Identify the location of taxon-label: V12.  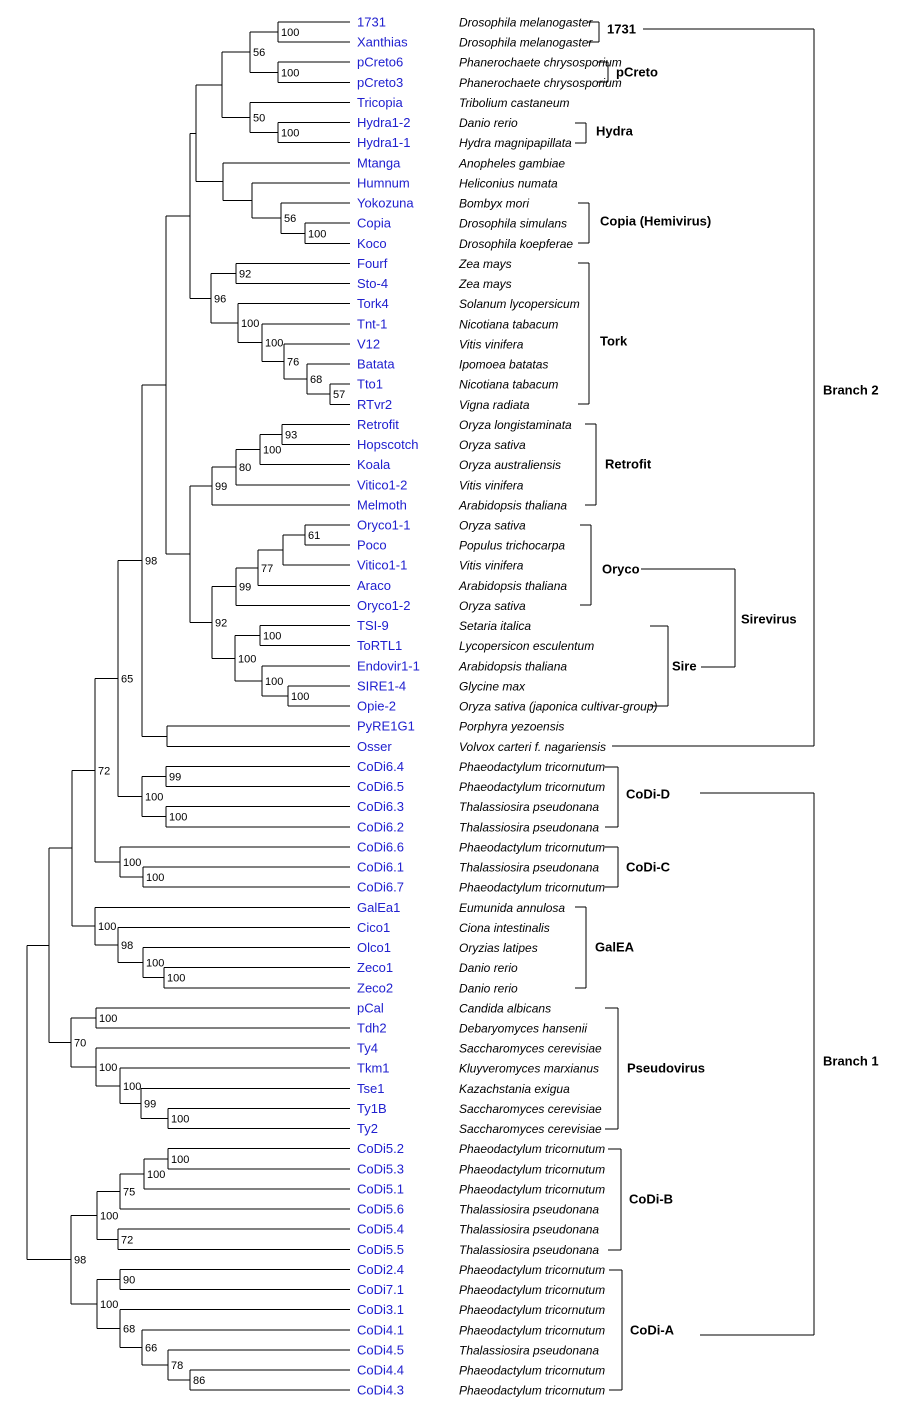
(368, 343).